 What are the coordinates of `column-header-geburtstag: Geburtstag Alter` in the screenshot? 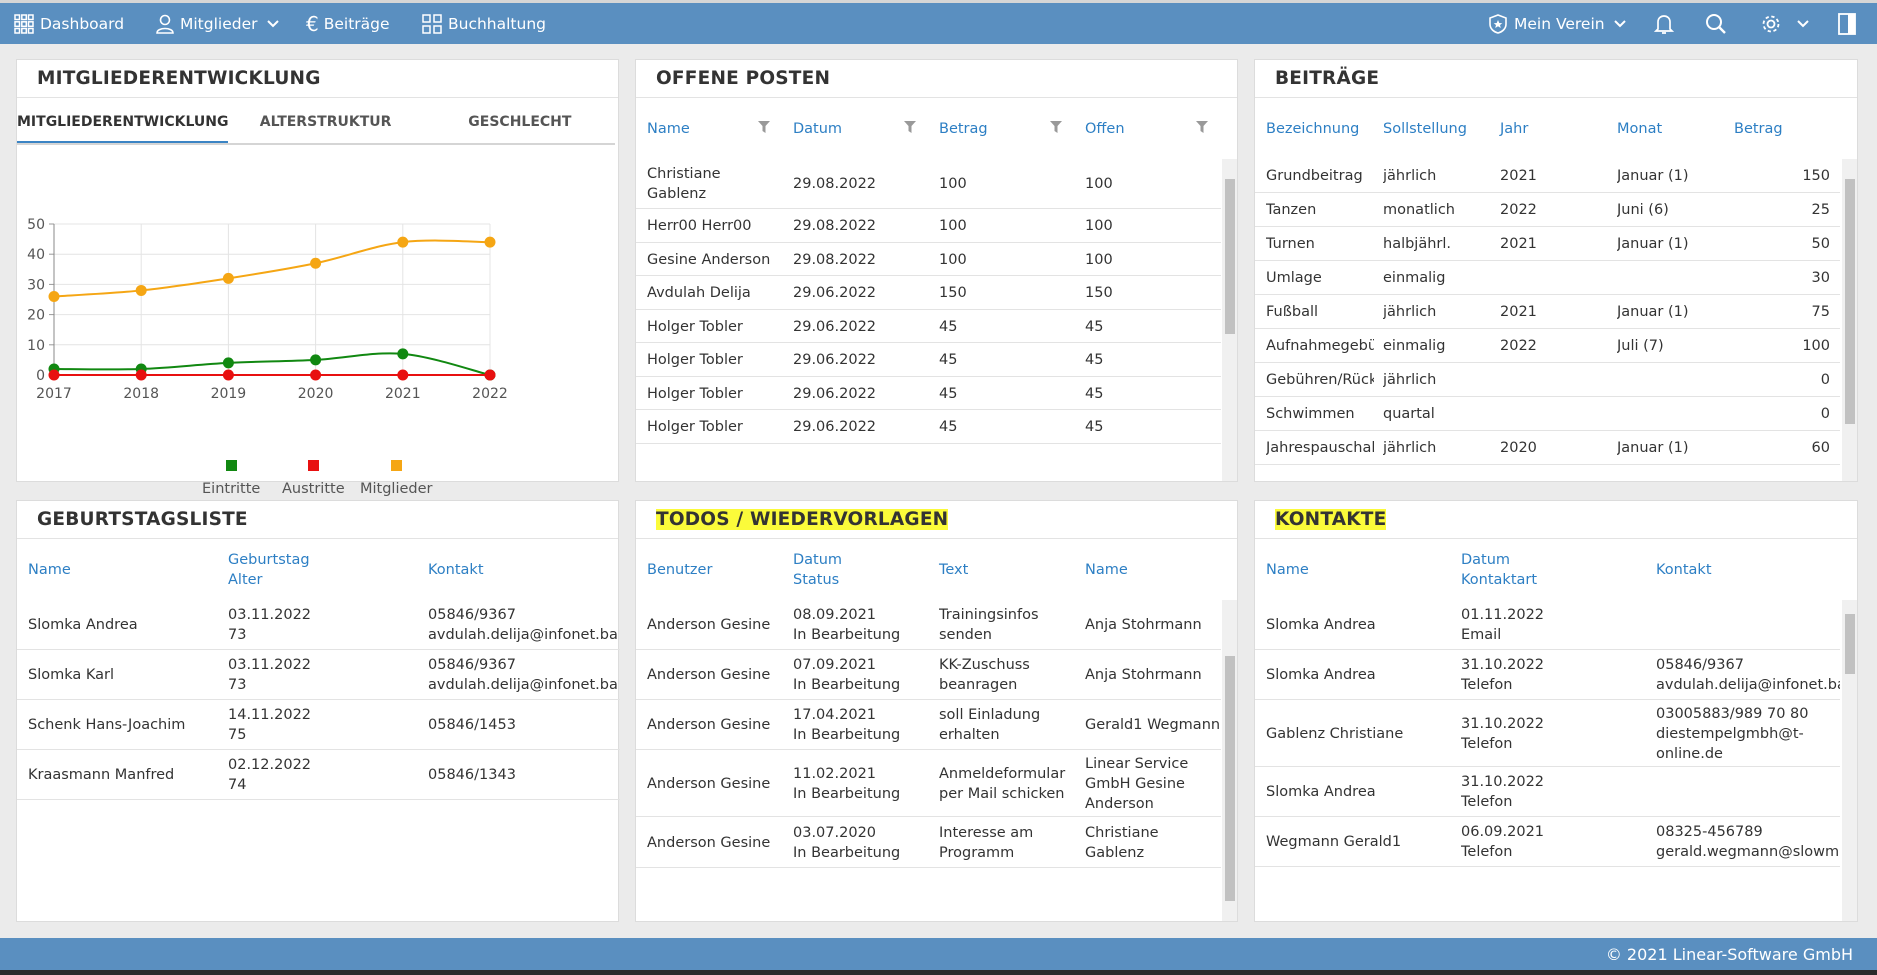 It's located at (269, 570).